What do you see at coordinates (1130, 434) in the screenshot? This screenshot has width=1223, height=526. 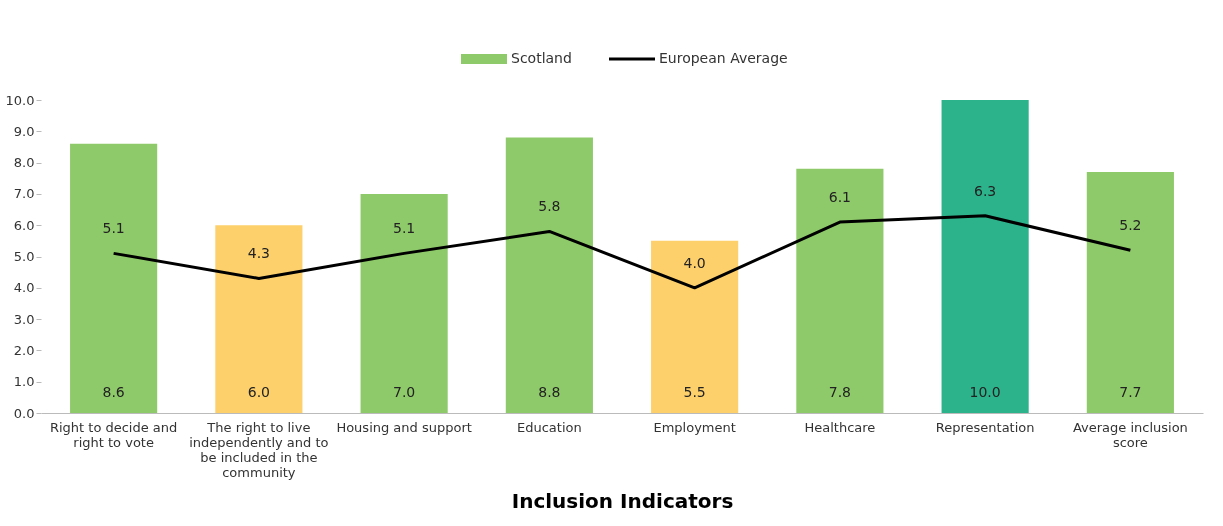 I see `x-tick-label: Average inclusion score` at bounding box center [1130, 434].